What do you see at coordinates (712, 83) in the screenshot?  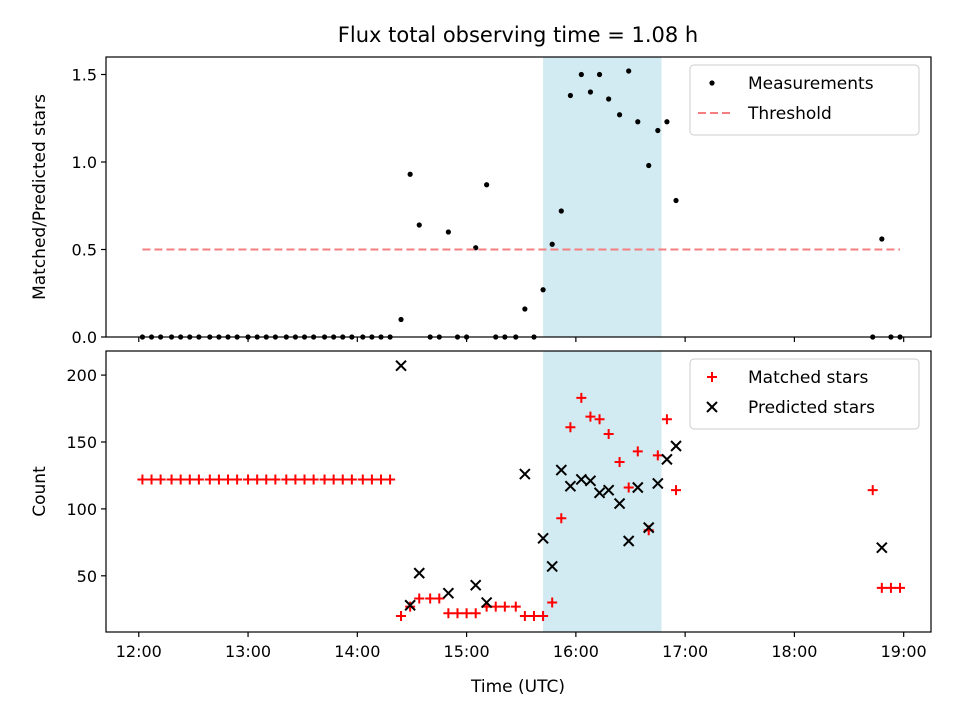 I see `legend-marker` at bounding box center [712, 83].